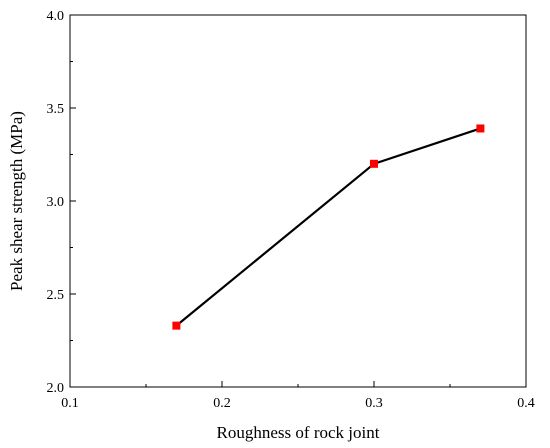  What do you see at coordinates (298, 396) in the screenshot?
I see `x-axis: 0.1 0.2 0.3 0.4` at bounding box center [298, 396].